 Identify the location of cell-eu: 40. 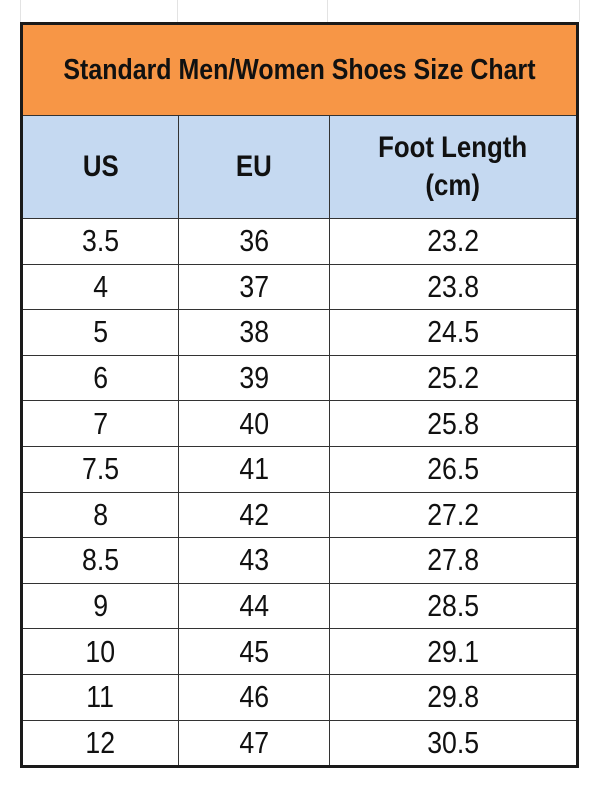
(254, 423).